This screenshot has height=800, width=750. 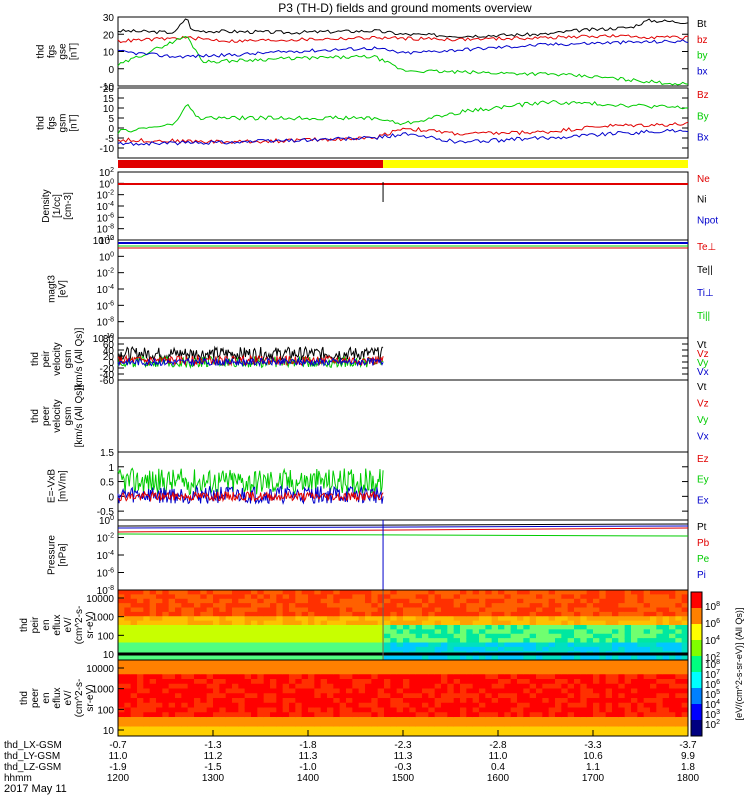 I want to click on axis-value: -1.9, so click(x=118, y=767).